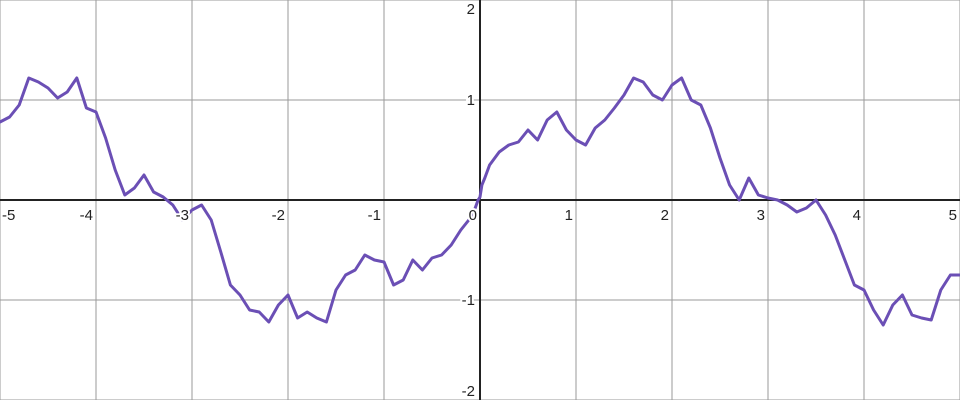 Image resolution: width=960 pixels, height=400 pixels. What do you see at coordinates (8, 215) in the screenshot?
I see `x-tick-label: -5` at bounding box center [8, 215].